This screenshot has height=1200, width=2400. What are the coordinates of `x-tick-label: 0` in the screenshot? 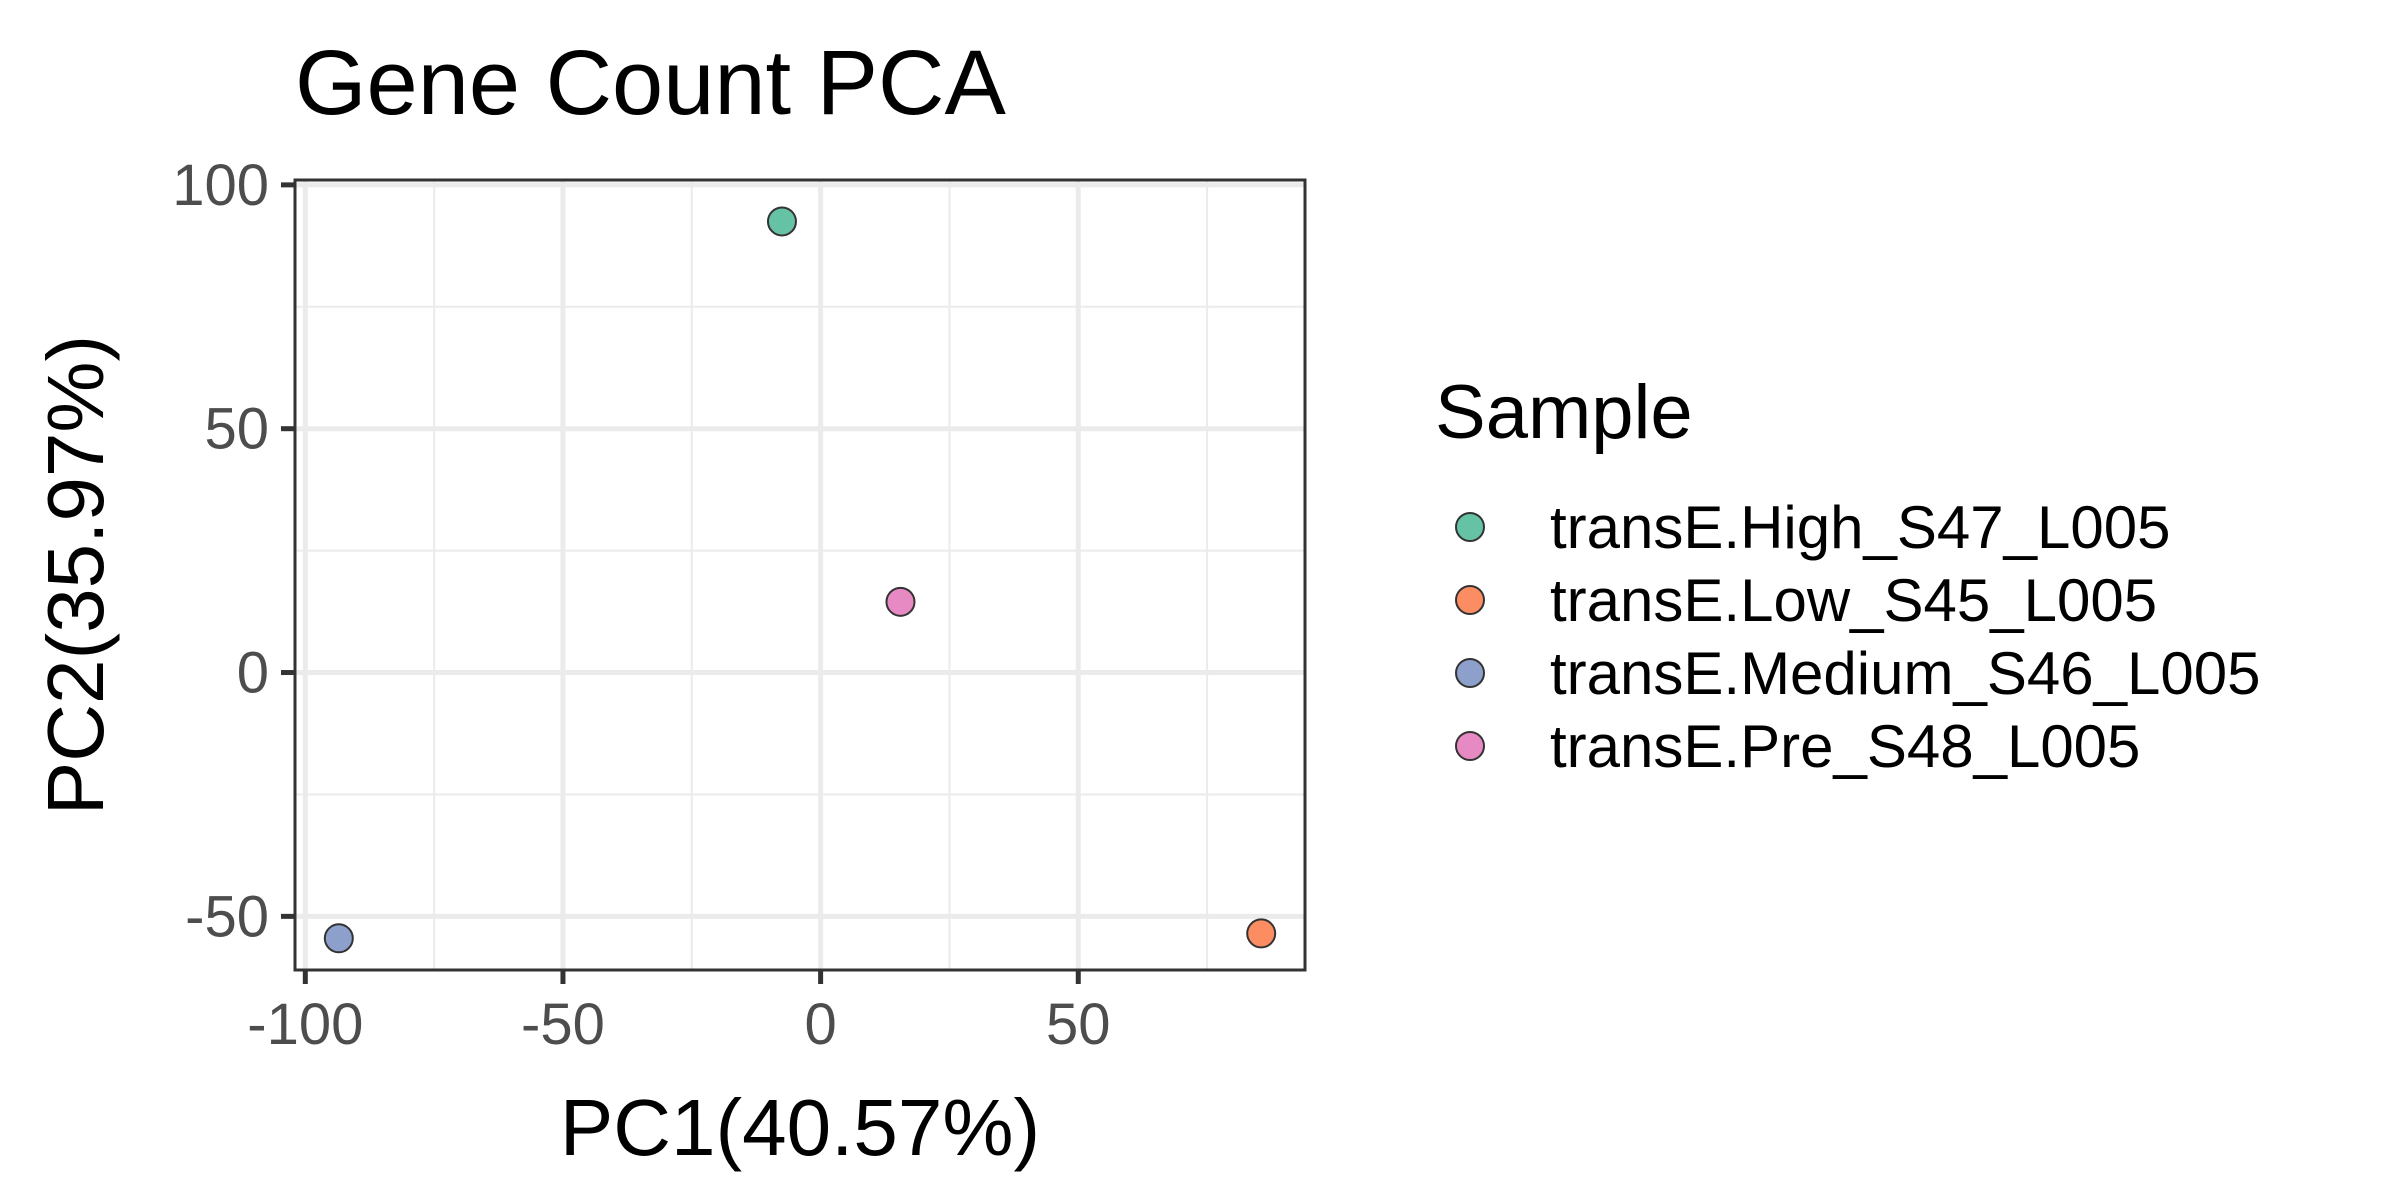 It's located at (820, 1024).